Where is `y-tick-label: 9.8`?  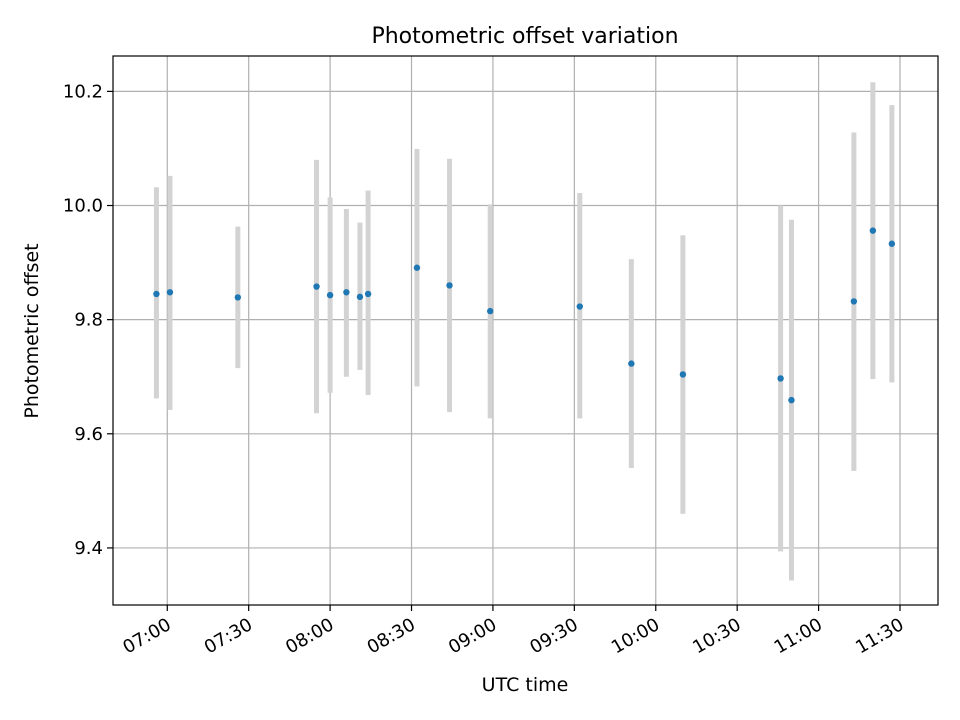 y-tick-label: 9.8 is located at coordinates (88, 320).